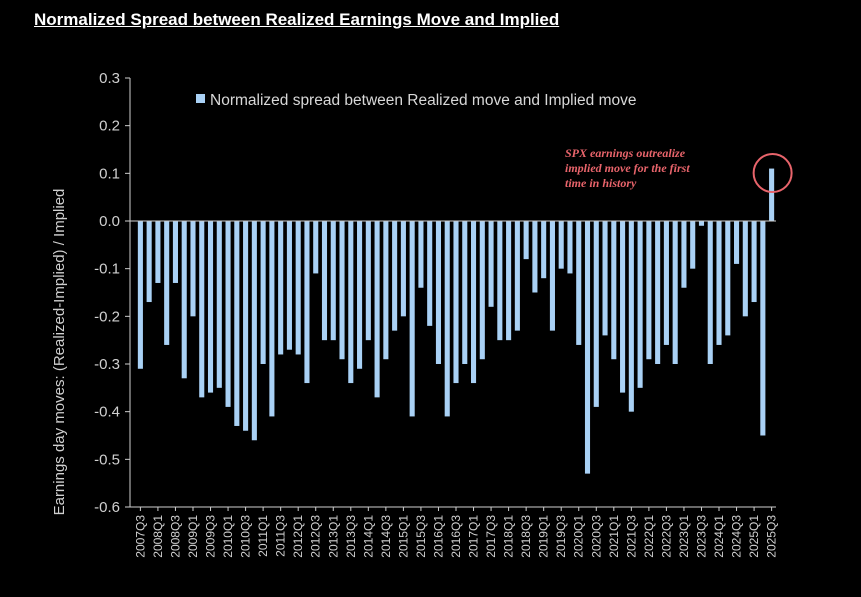  I want to click on x-tick-label: 2008Q3, so click(175, 536).